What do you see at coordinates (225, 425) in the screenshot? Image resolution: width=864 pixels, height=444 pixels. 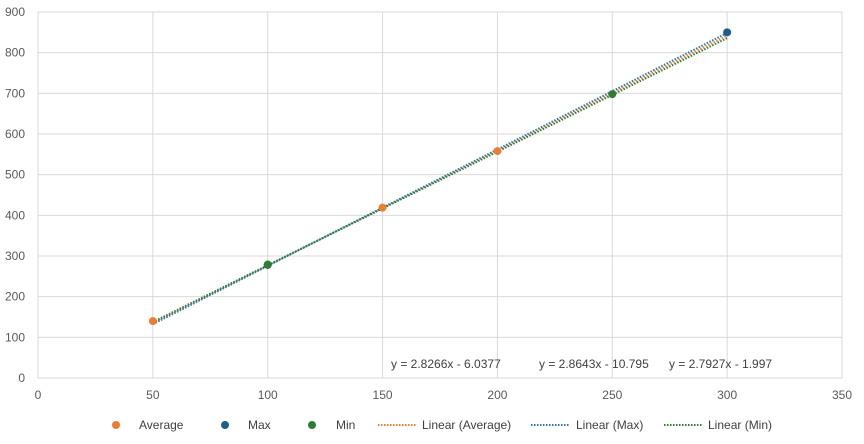 I see `legend-marker-max` at bounding box center [225, 425].